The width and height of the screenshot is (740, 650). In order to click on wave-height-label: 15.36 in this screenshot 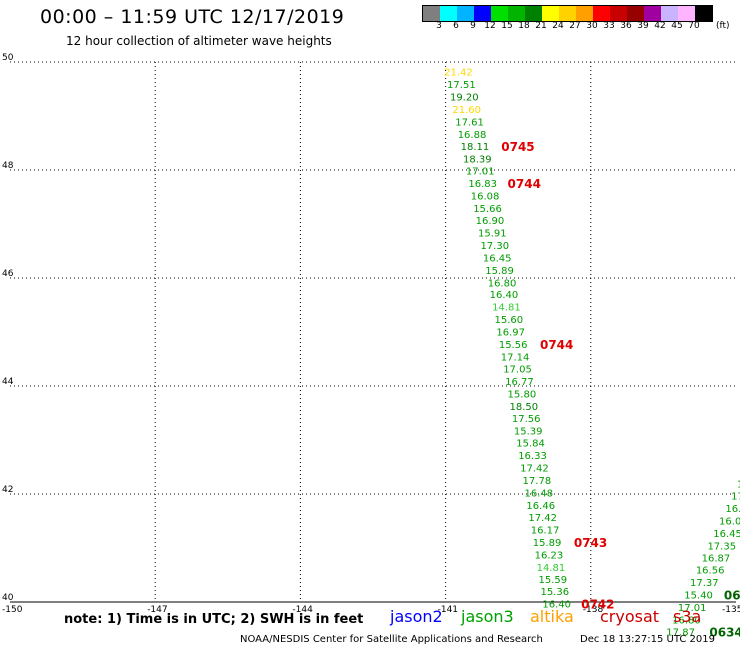, I will do `click(554, 592)`.